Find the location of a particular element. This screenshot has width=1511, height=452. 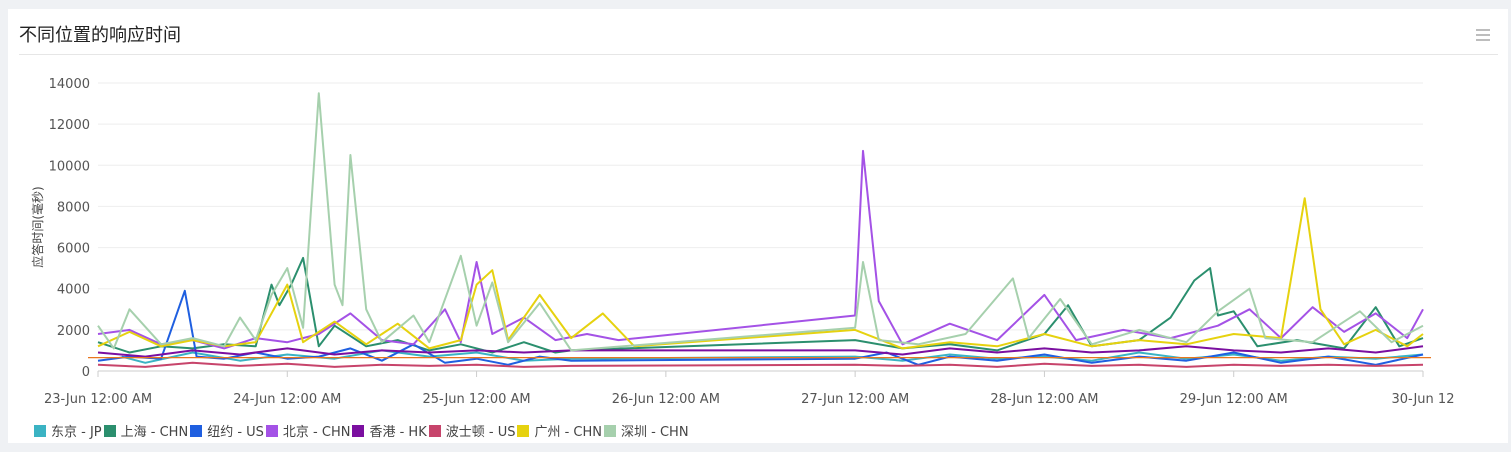

y-axis-label: 应答时间(毫秒) is located at coordinates (37, 226).